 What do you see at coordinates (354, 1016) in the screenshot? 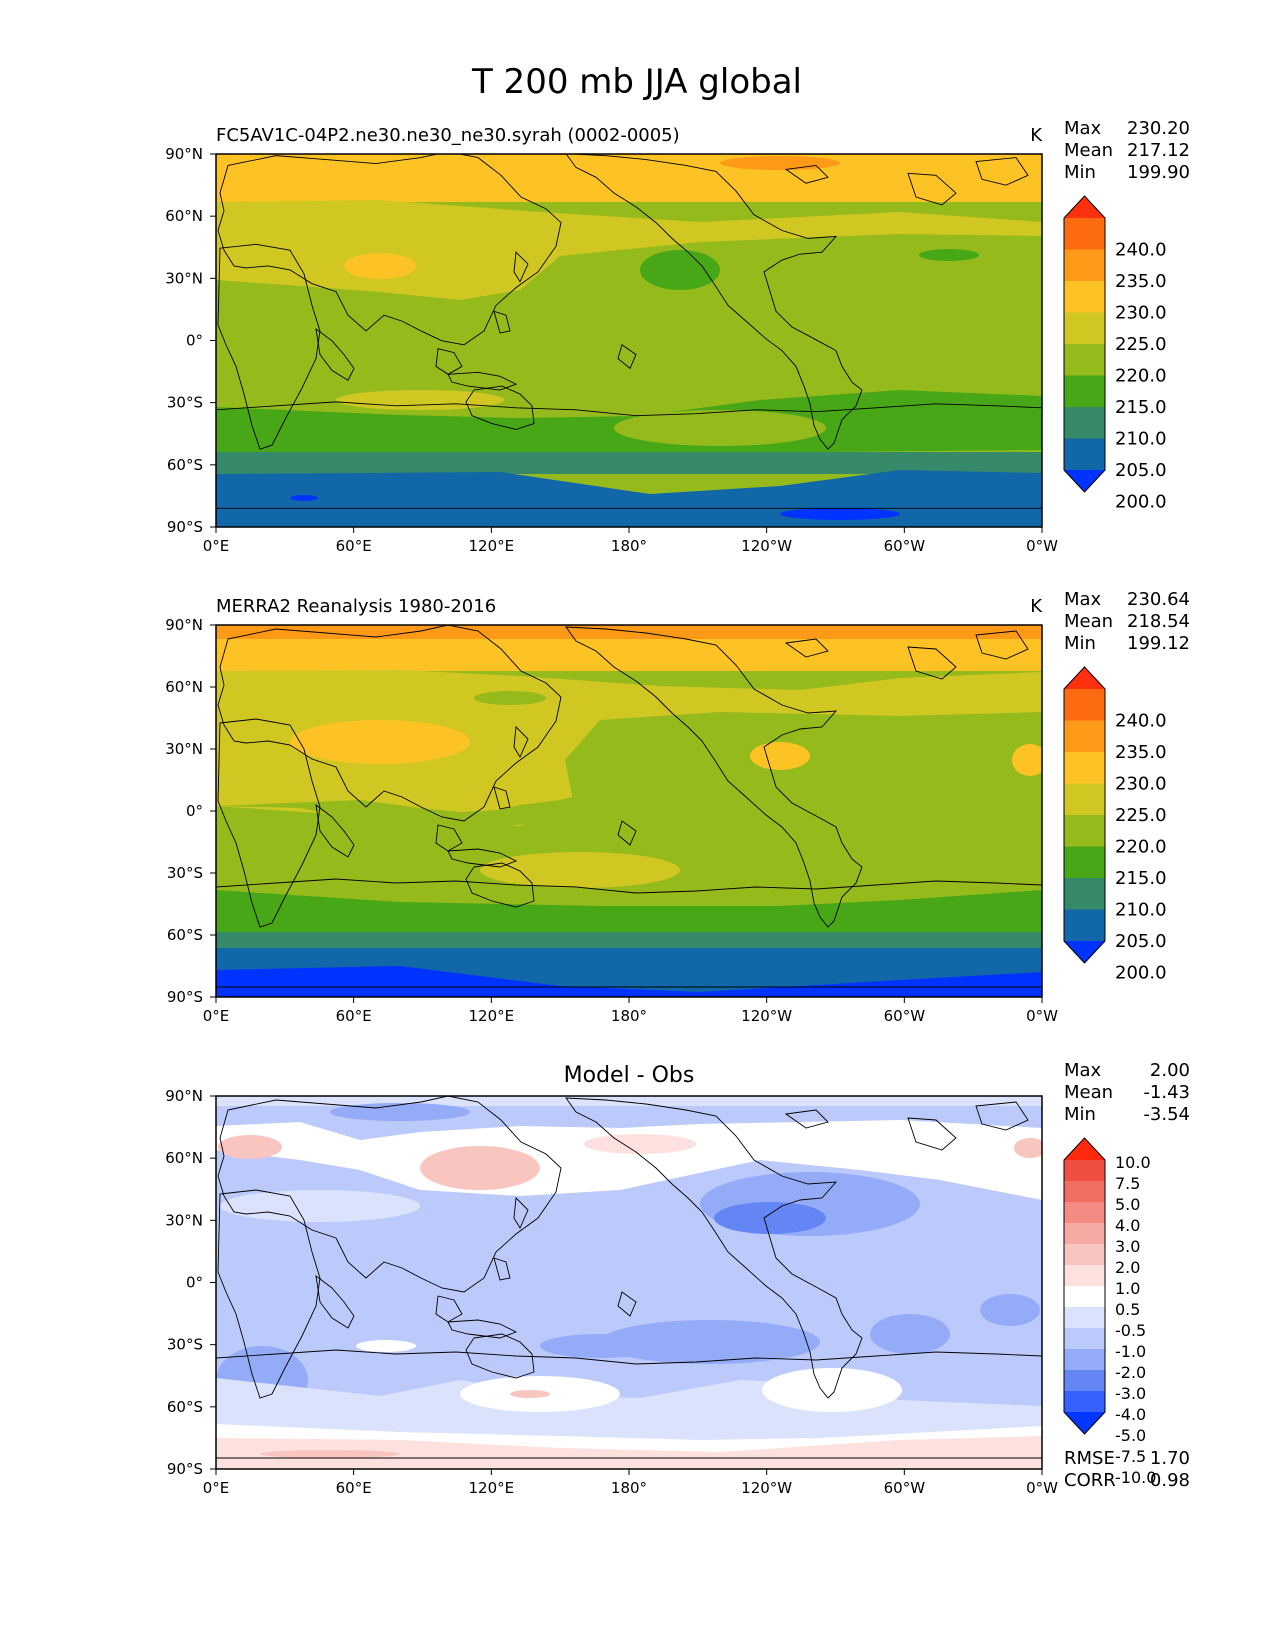
I see `x-tick-label: 60°E` at bounding box center [354, 1016].